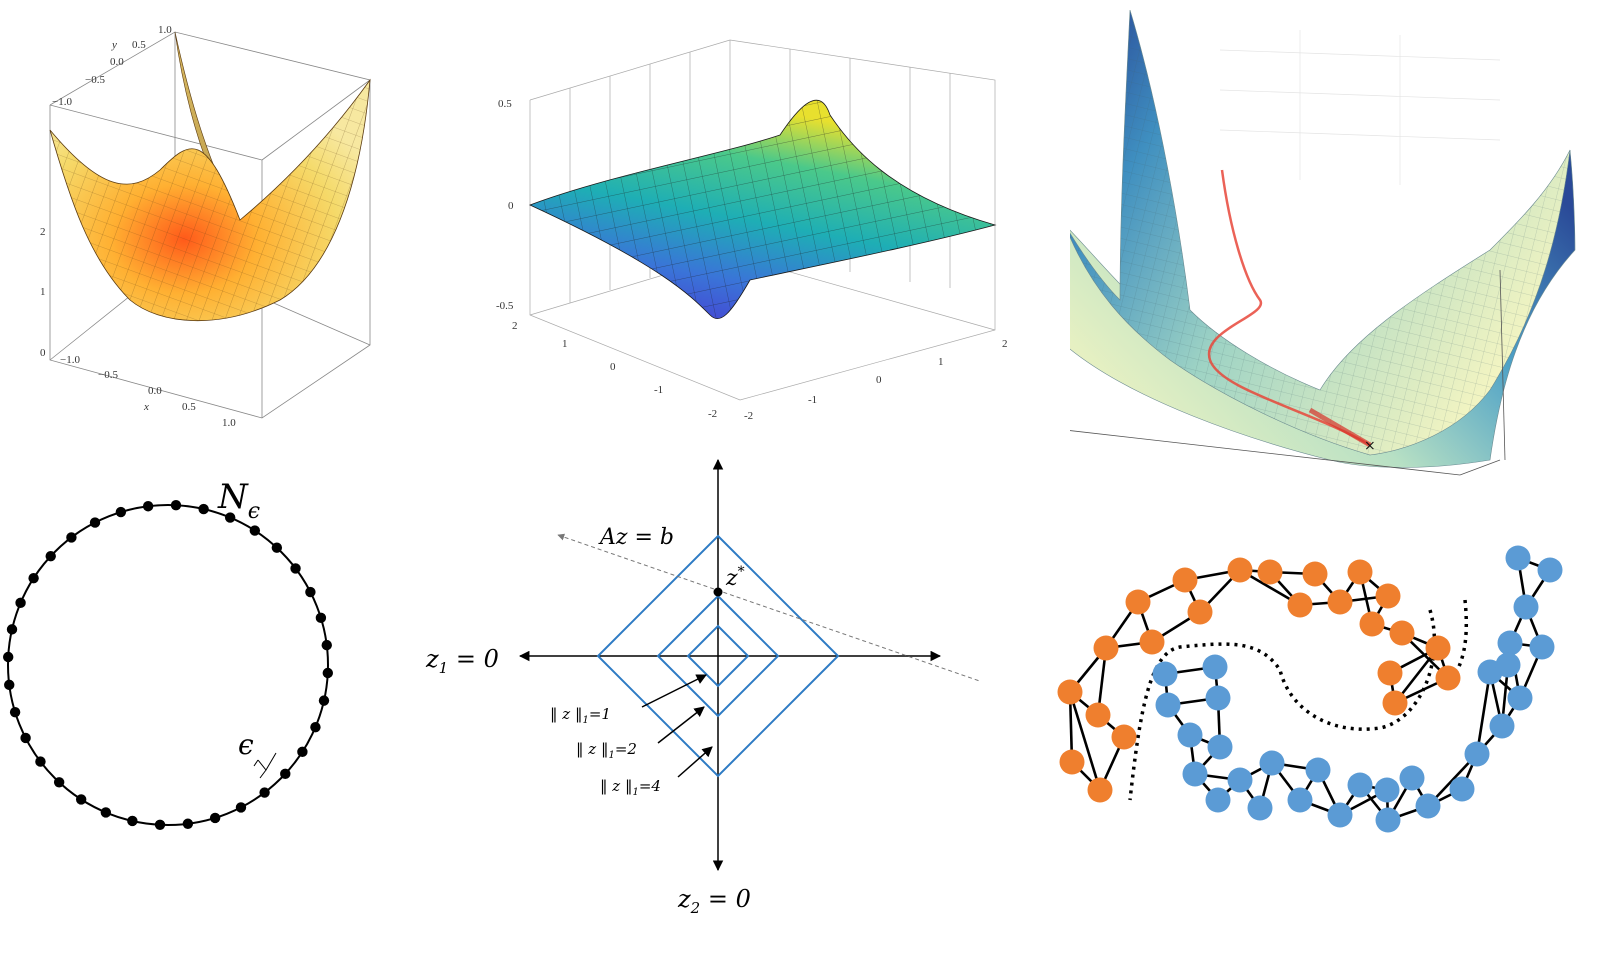 The width and height of the screenshot is (1620, 960). What do you see at coordinates (1340, 427) in the screenshot?
I see `descent-path-thick` at bounding box center [1340, 427].